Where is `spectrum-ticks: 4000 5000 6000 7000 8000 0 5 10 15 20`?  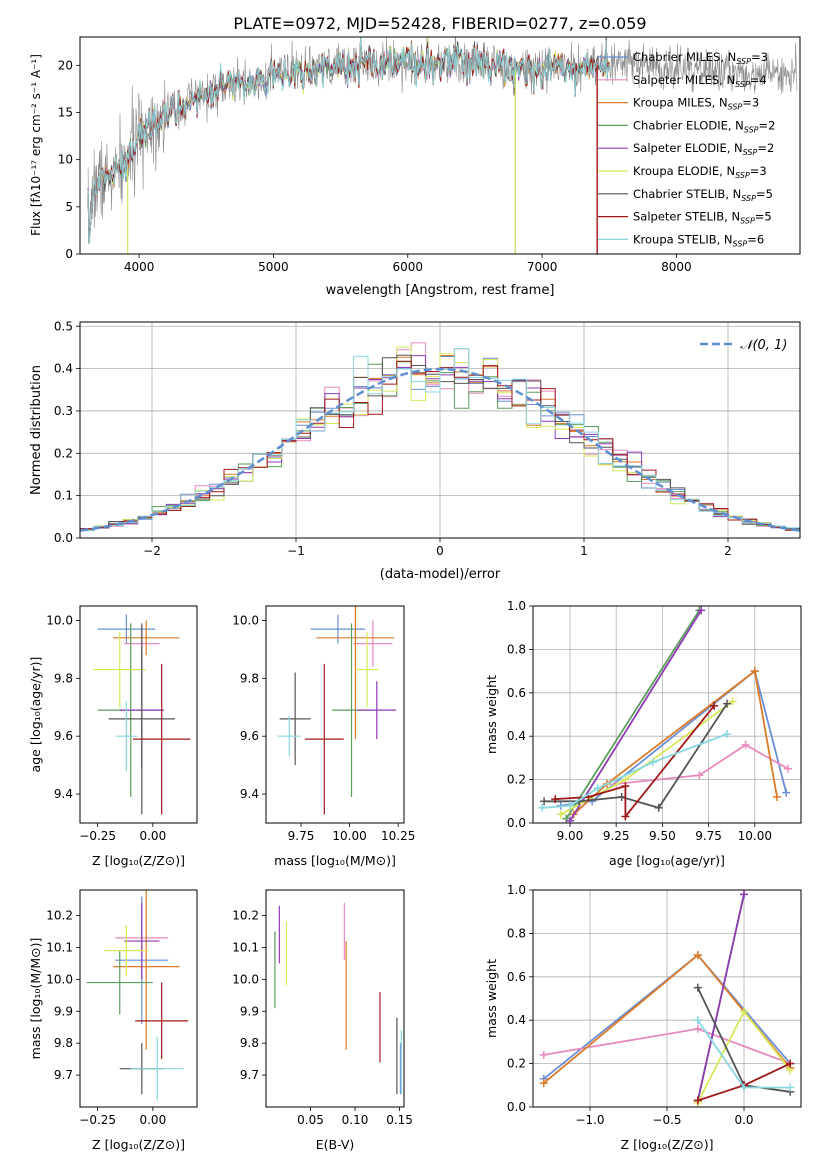
spectrum-ticks: 4000 5000 6000 7000 8000 0 5 10 15 20 is located at coordinates (375, 166).